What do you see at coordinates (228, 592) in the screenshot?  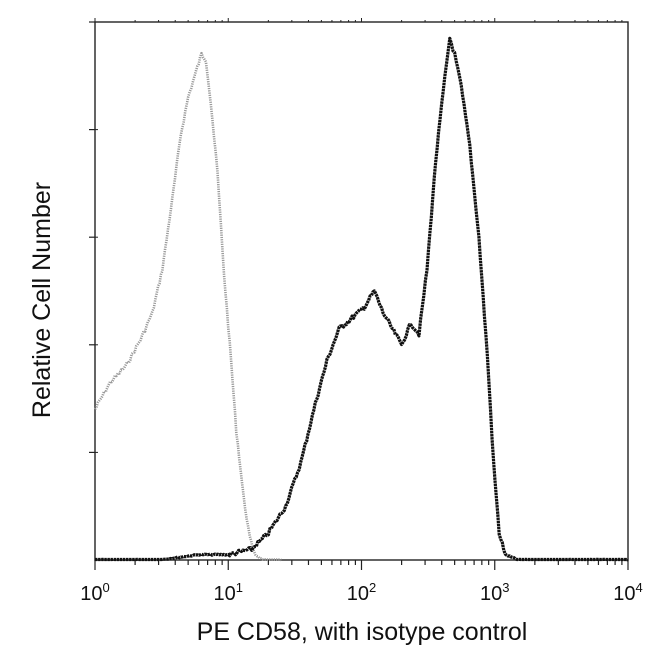 I see `x-tick-label: 10¹` at bounding box center [228, 592].